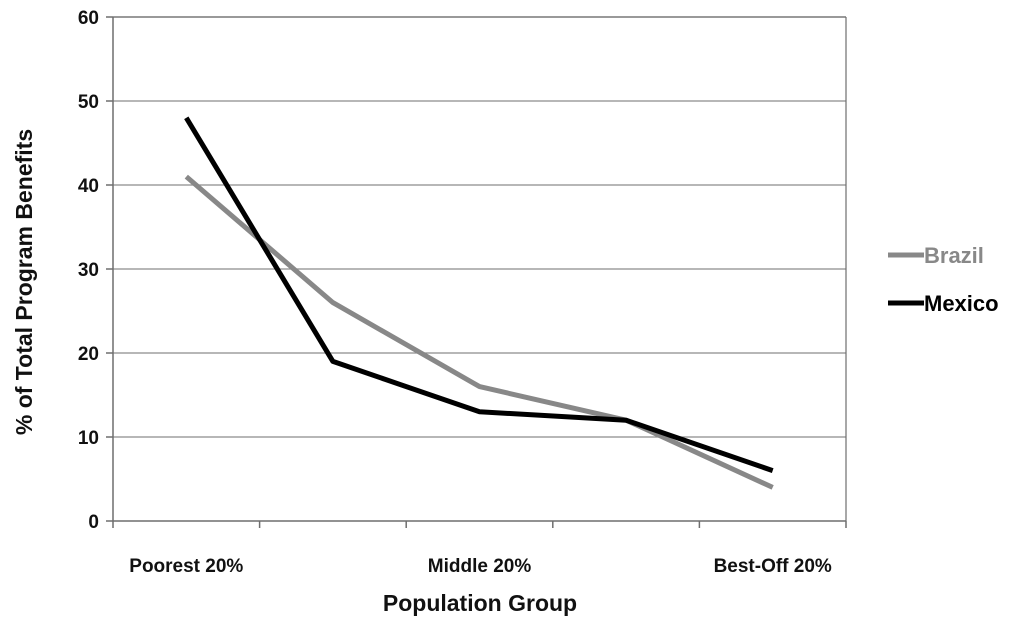  I want to click on x-tick-label: Best-Off 20%, so click(773, 566).